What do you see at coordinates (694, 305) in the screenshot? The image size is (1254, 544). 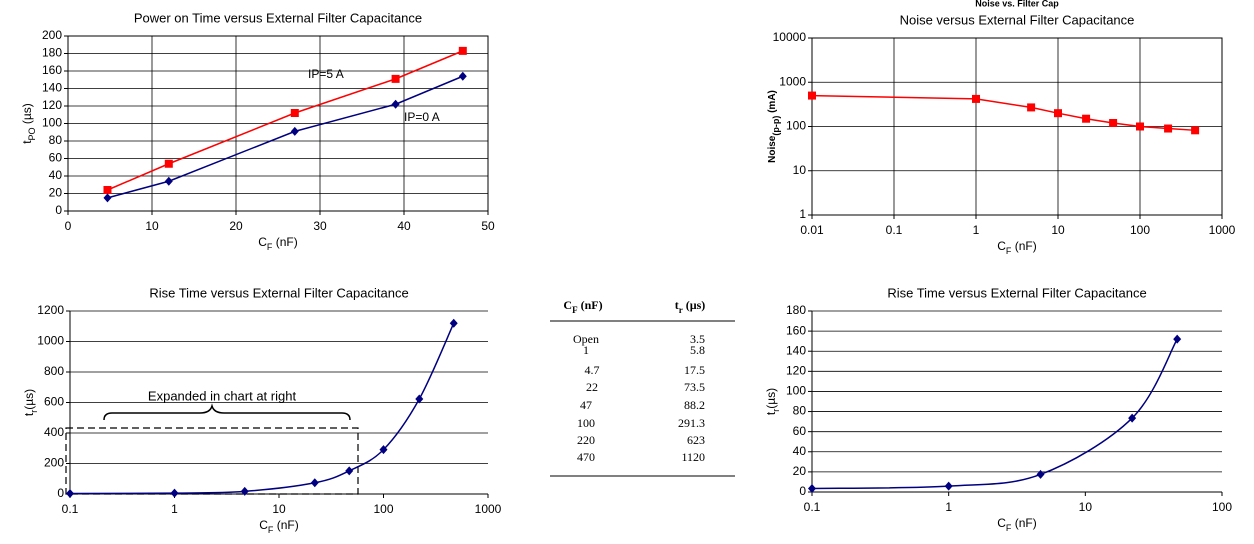 I see `table-header-part: (µs)` at bounding box center [694, 305].